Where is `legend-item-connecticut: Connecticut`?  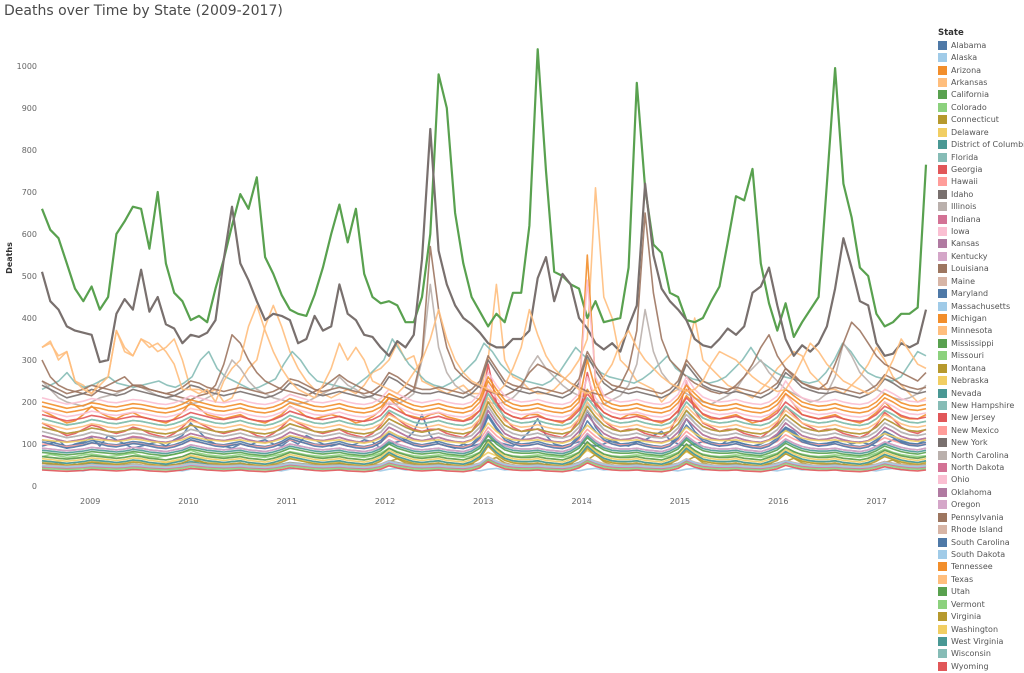
legend-item-connecticut: Connecticut is located at coordinates (981, 120).